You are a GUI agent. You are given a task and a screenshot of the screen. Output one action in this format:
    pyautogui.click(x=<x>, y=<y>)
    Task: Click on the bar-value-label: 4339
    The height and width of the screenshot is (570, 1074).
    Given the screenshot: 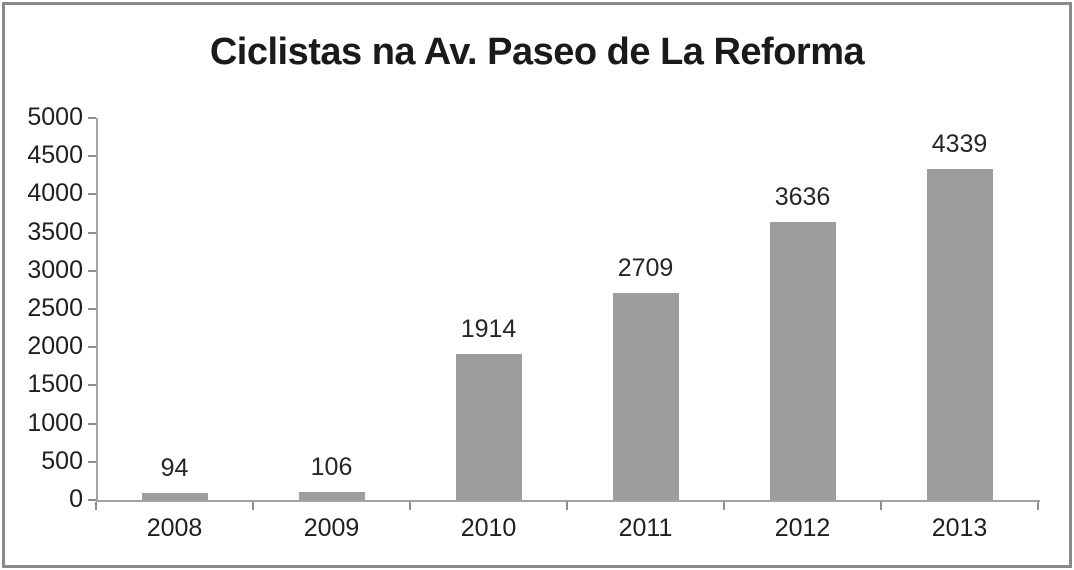 What is the action you would take?
    pyautogui.click(x=959, y=144)
    